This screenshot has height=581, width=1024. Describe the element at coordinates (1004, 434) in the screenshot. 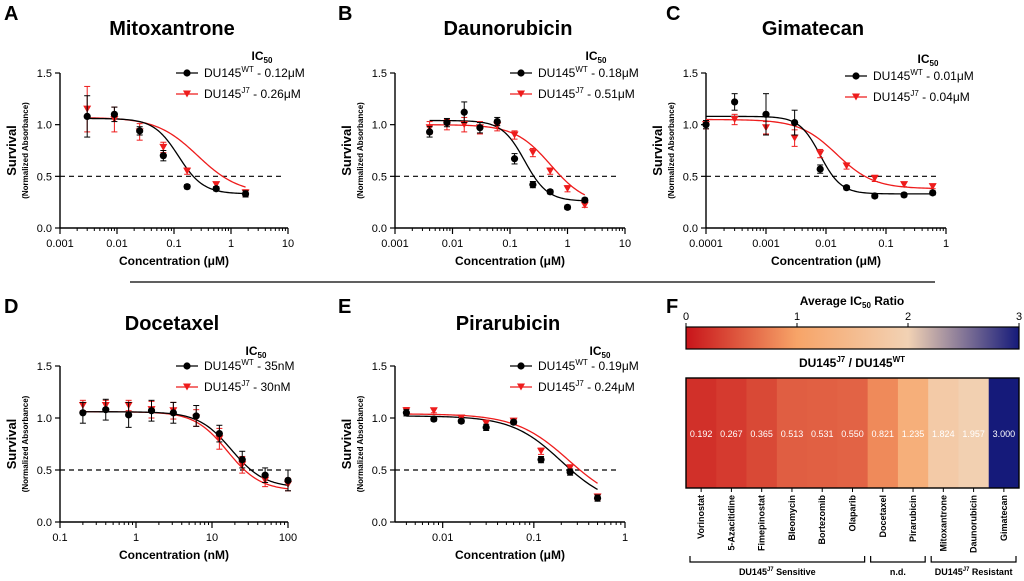

I see `heatmap-value-label: 3.000` at that location.